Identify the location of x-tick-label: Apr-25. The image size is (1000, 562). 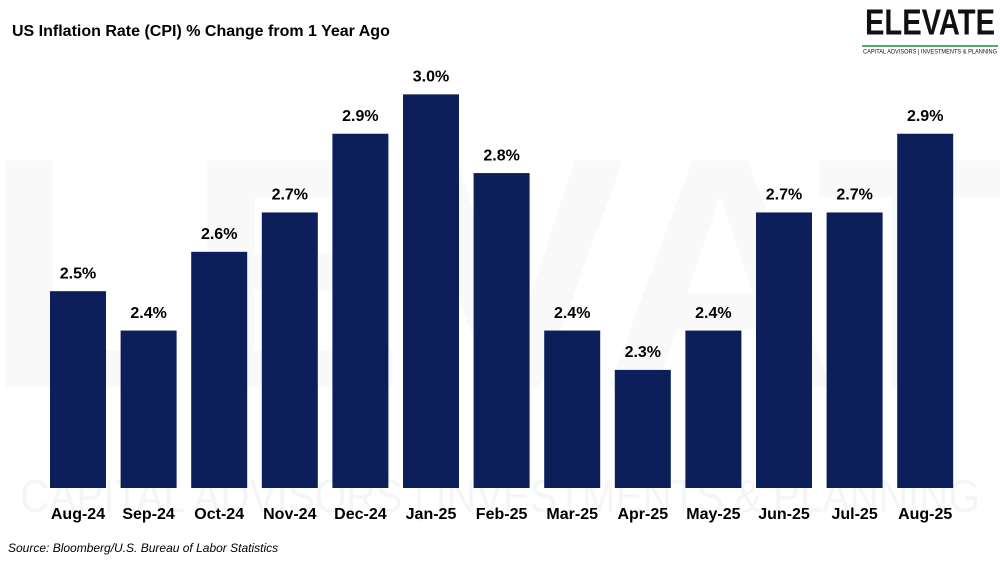
(642, 514).